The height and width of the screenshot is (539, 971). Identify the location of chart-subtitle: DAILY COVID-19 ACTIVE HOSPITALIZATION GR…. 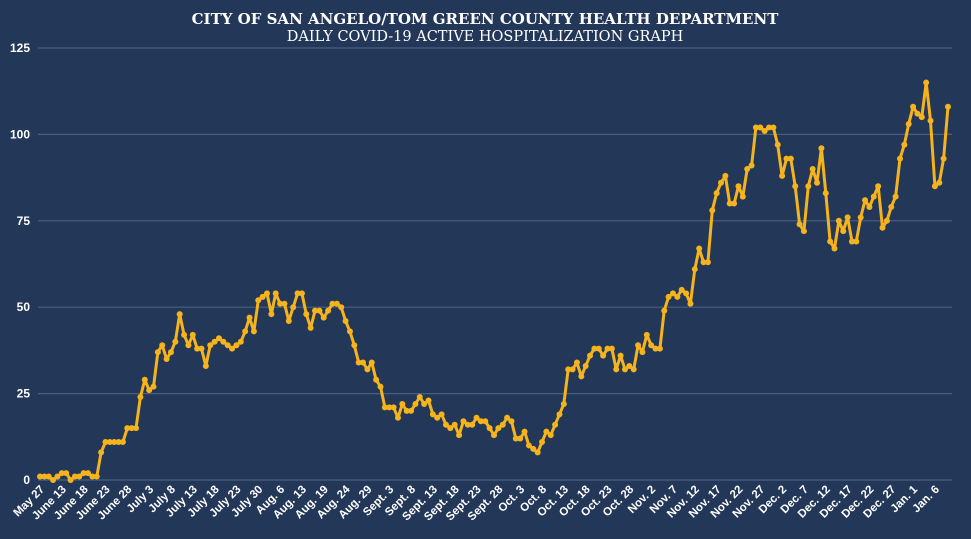
(485, 37).